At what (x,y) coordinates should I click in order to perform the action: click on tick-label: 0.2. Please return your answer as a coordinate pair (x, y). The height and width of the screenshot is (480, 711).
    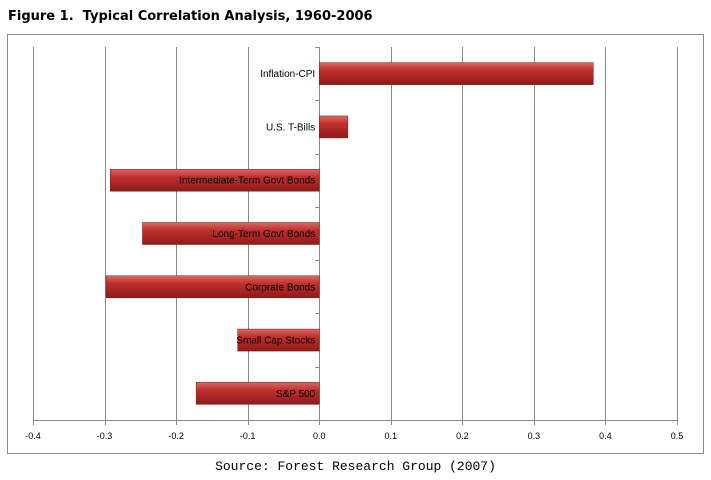
    Looking at the image, I should click on (462, 436).